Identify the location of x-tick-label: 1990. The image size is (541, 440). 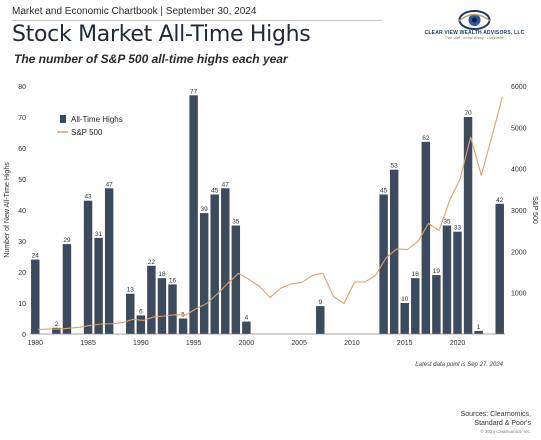
(141, 343).